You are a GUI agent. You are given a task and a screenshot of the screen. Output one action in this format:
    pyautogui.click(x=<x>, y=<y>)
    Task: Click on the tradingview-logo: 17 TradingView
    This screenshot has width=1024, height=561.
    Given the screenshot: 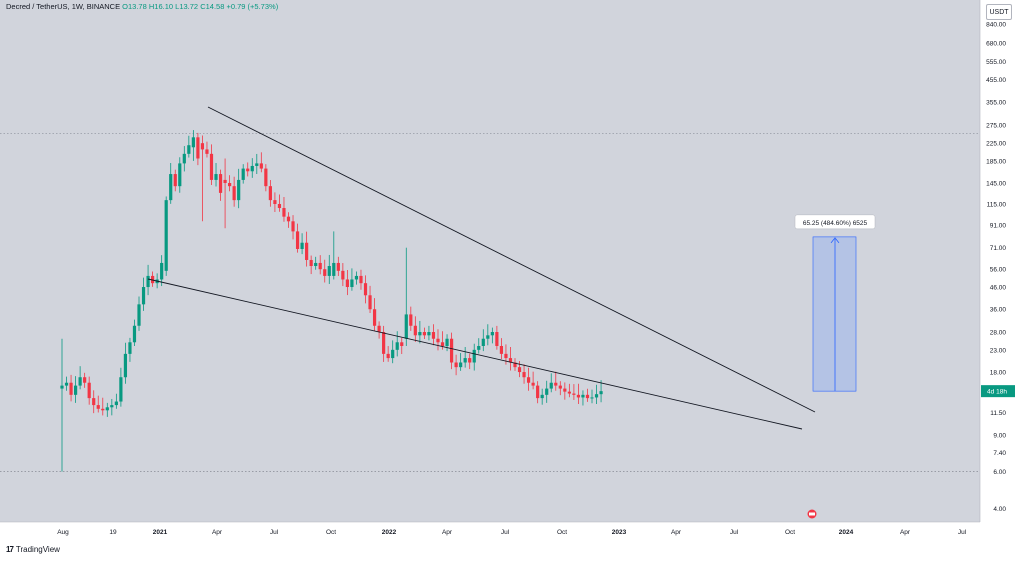 What is the action you would take?
    pyautogui.click(x=33, y=549)
    